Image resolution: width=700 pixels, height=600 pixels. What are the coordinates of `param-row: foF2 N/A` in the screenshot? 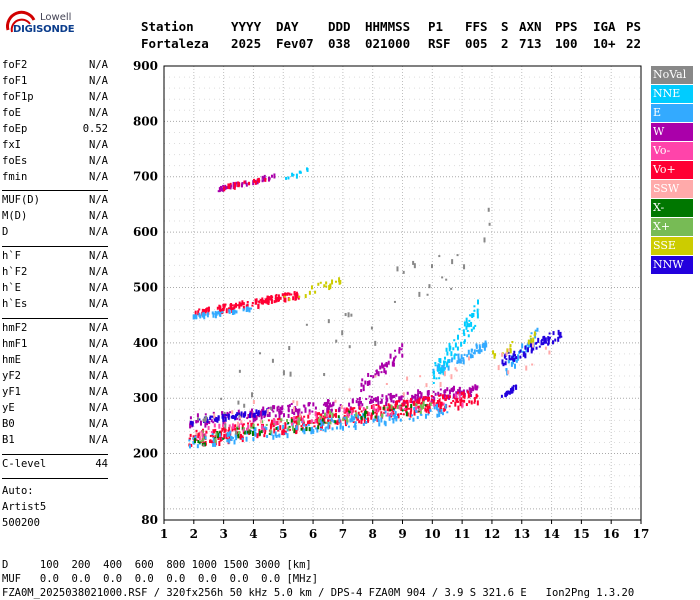 It's located at (55, 66).